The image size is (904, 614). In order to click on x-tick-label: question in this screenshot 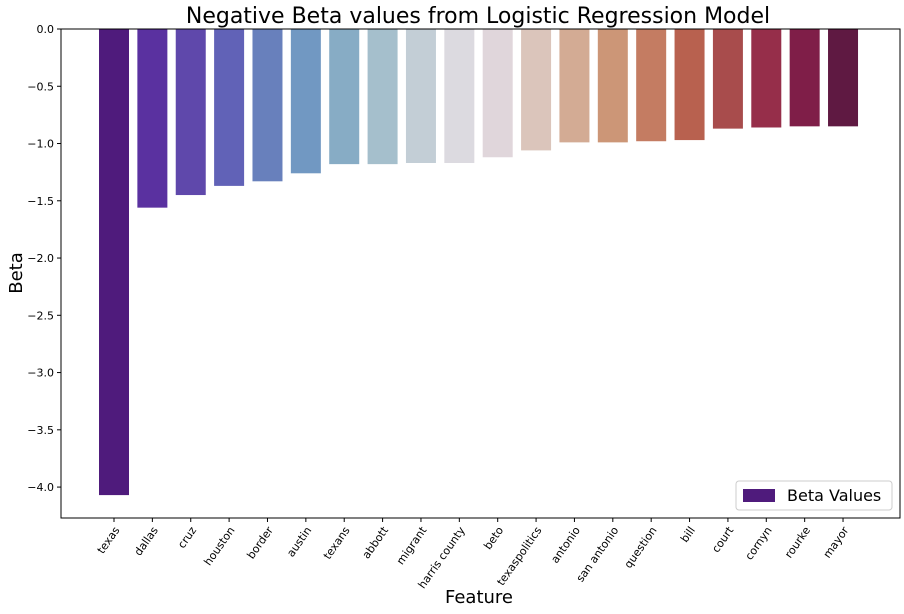, I will do `click(641, 547)`.